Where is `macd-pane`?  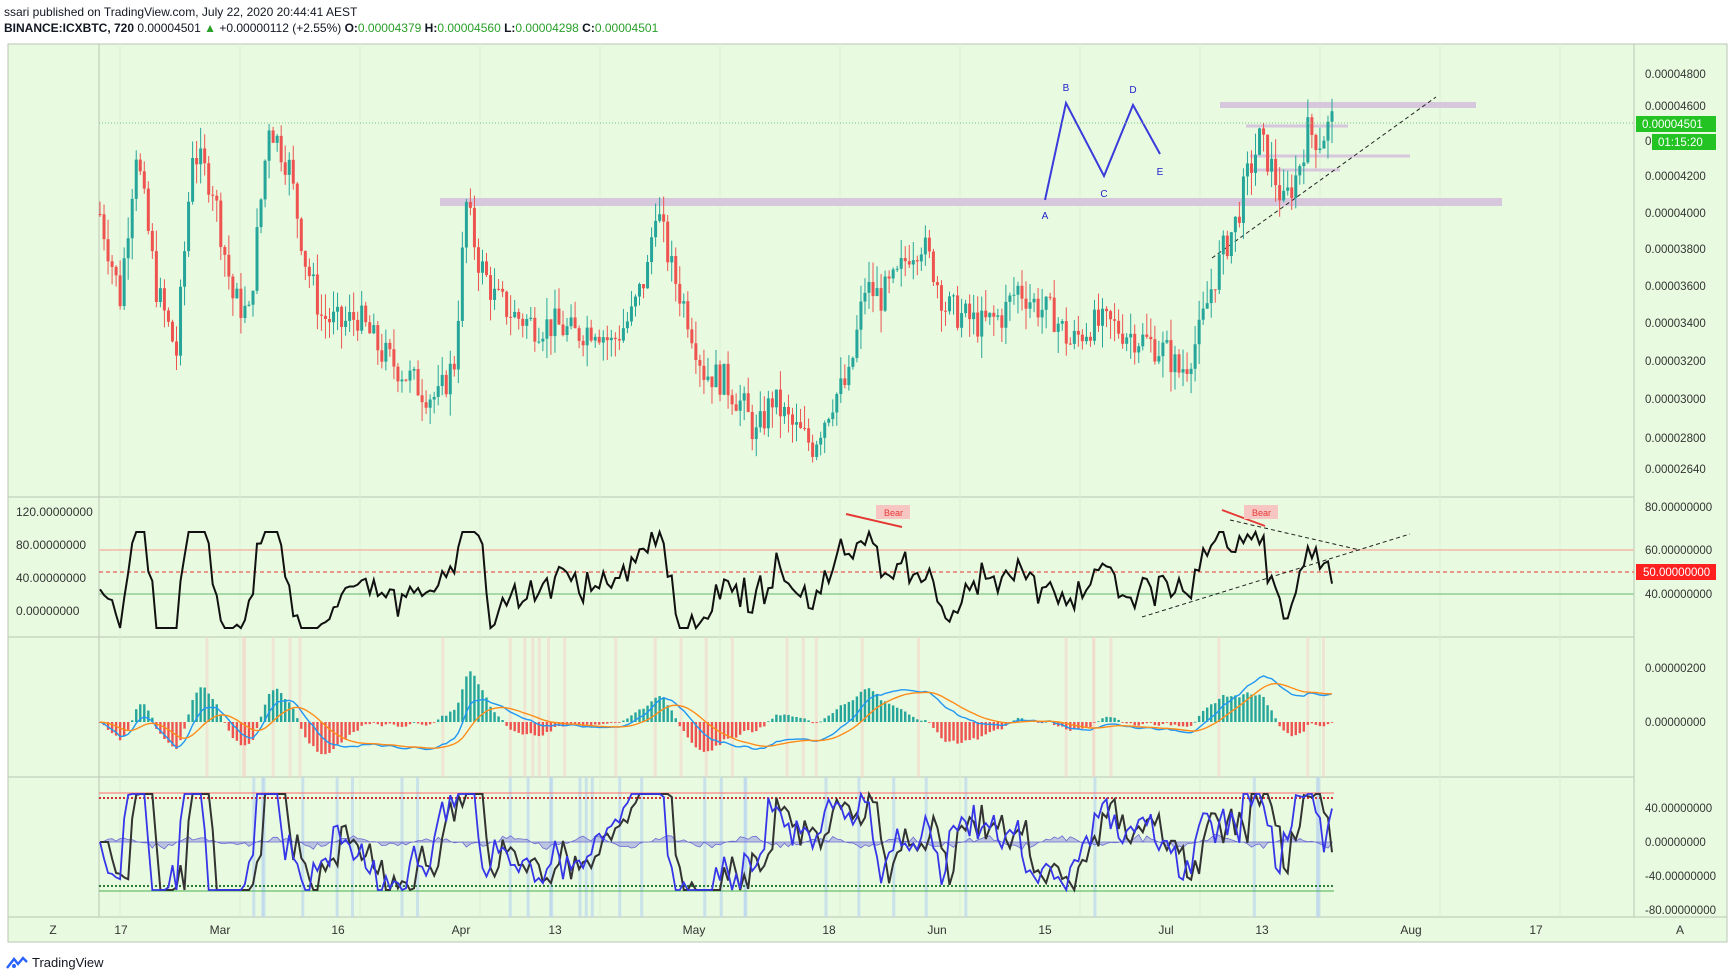
macd-pane is located at coordinates (821, 707).